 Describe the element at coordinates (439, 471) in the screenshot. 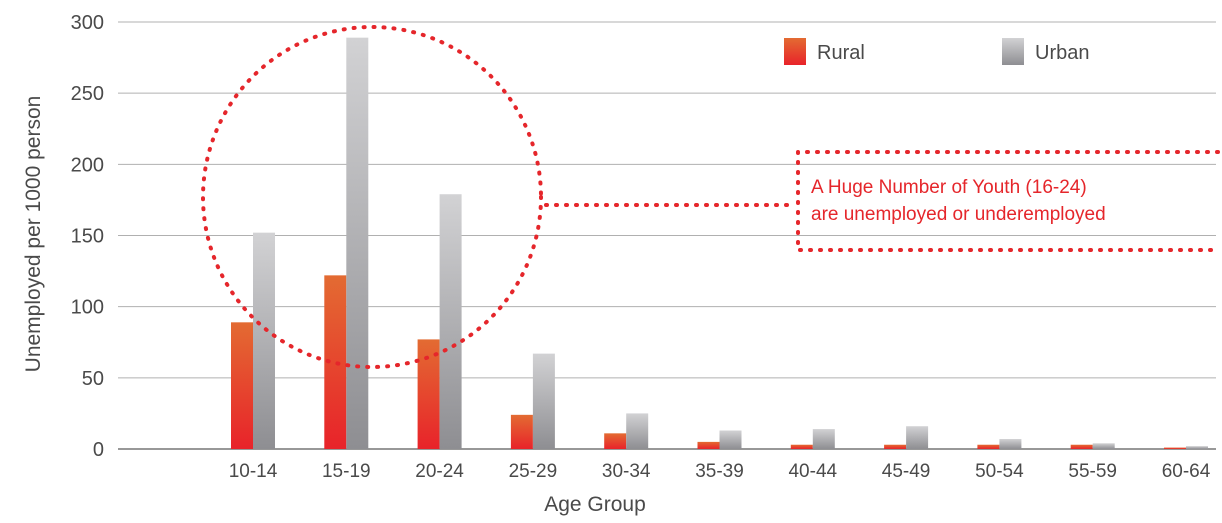

I see `x-tick-label: 20-24` at that location.